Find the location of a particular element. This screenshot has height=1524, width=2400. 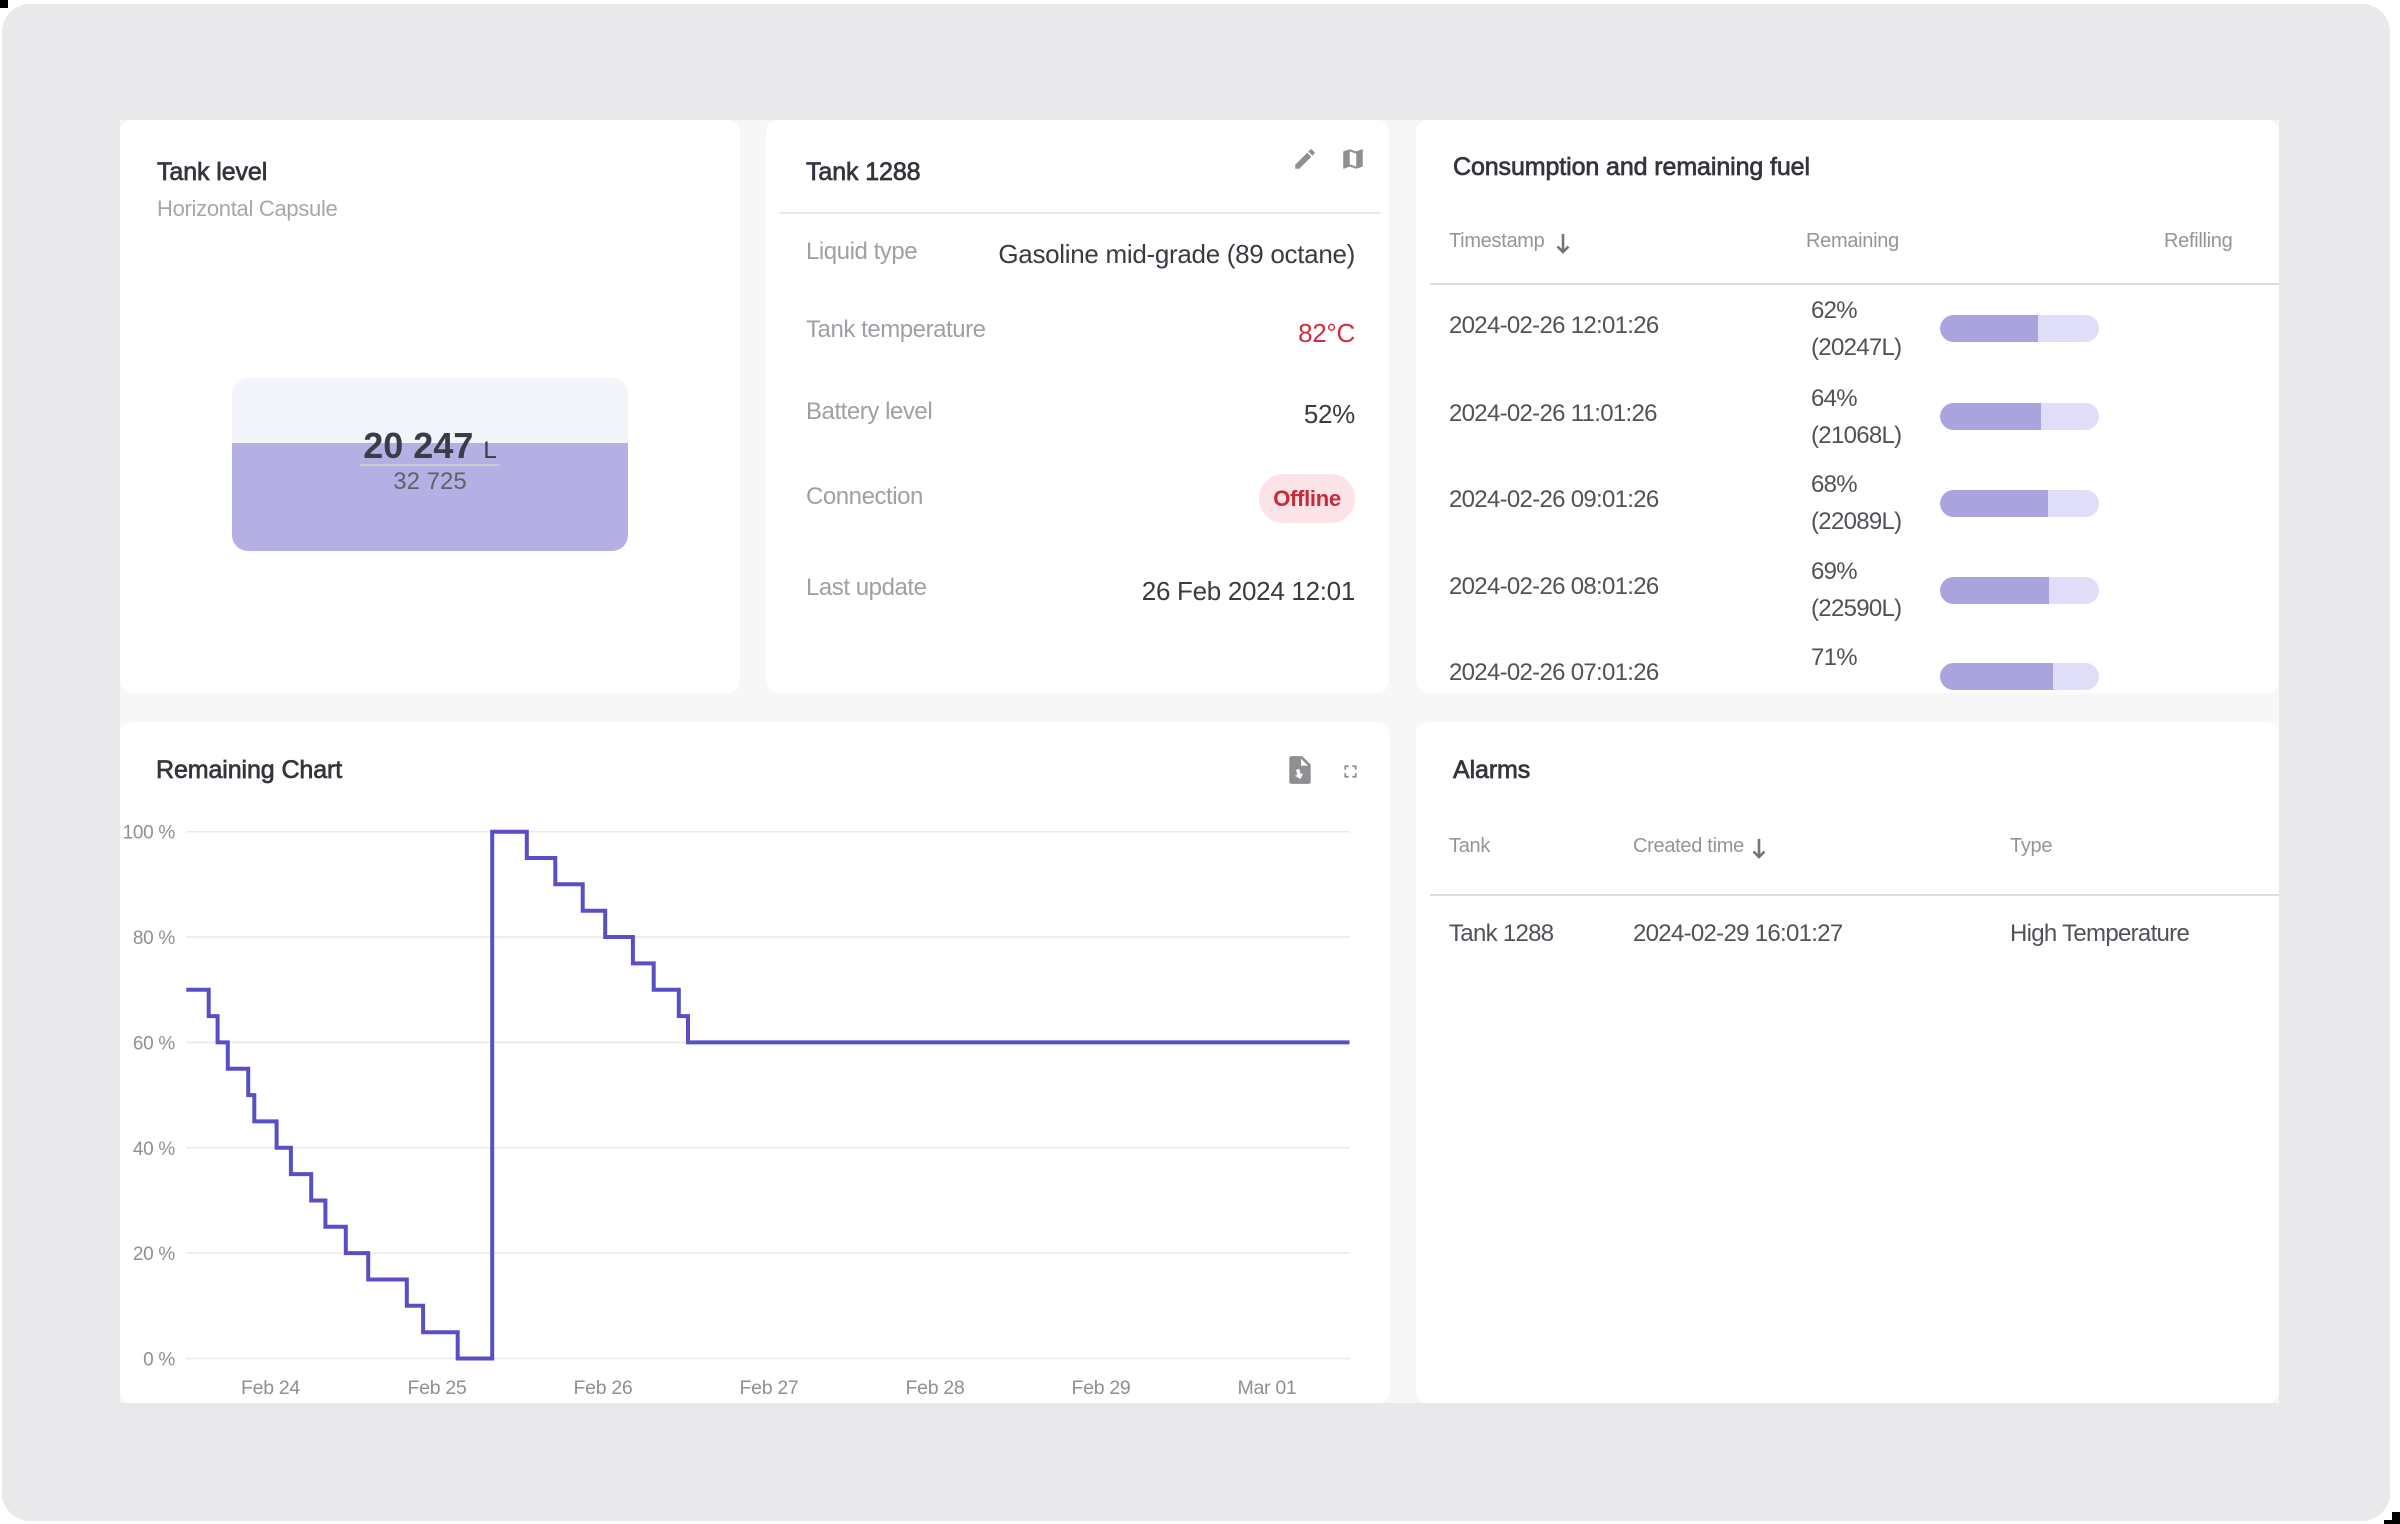

svg-text: Feb 26 is located at coordinates (603, 1388).